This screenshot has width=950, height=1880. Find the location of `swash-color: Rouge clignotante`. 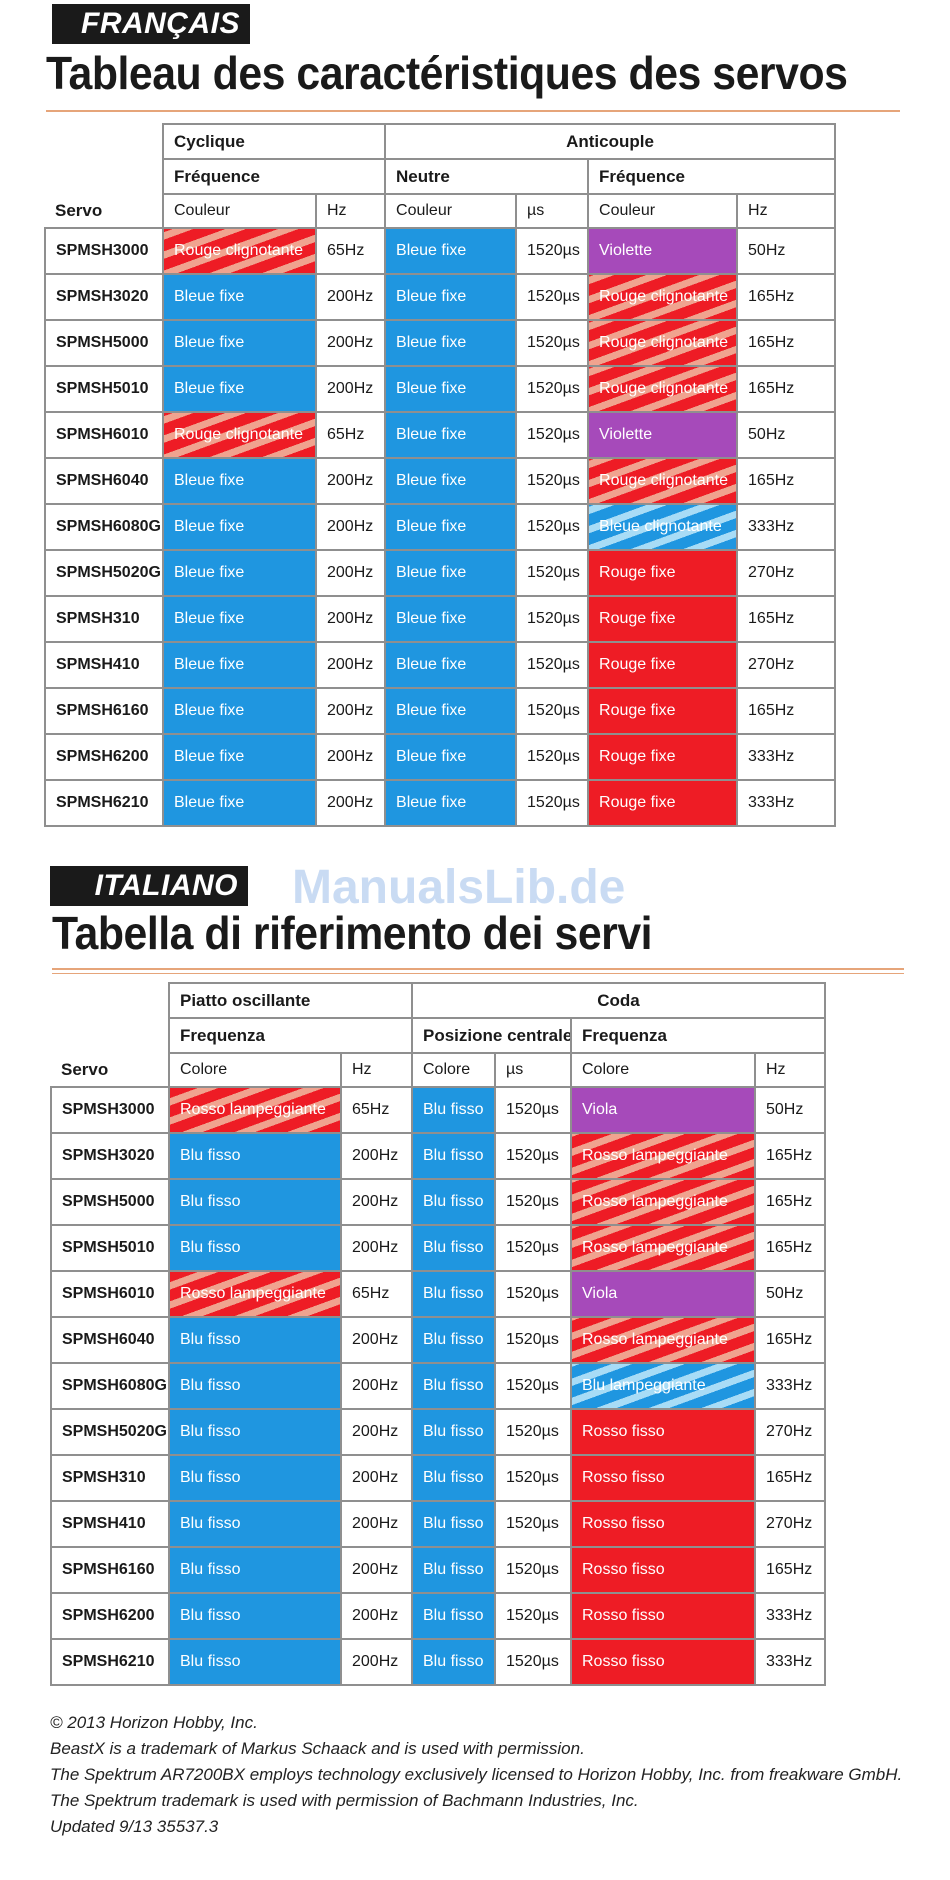

swash-color: Rouge clignotante is located at coordinates (239, 251).